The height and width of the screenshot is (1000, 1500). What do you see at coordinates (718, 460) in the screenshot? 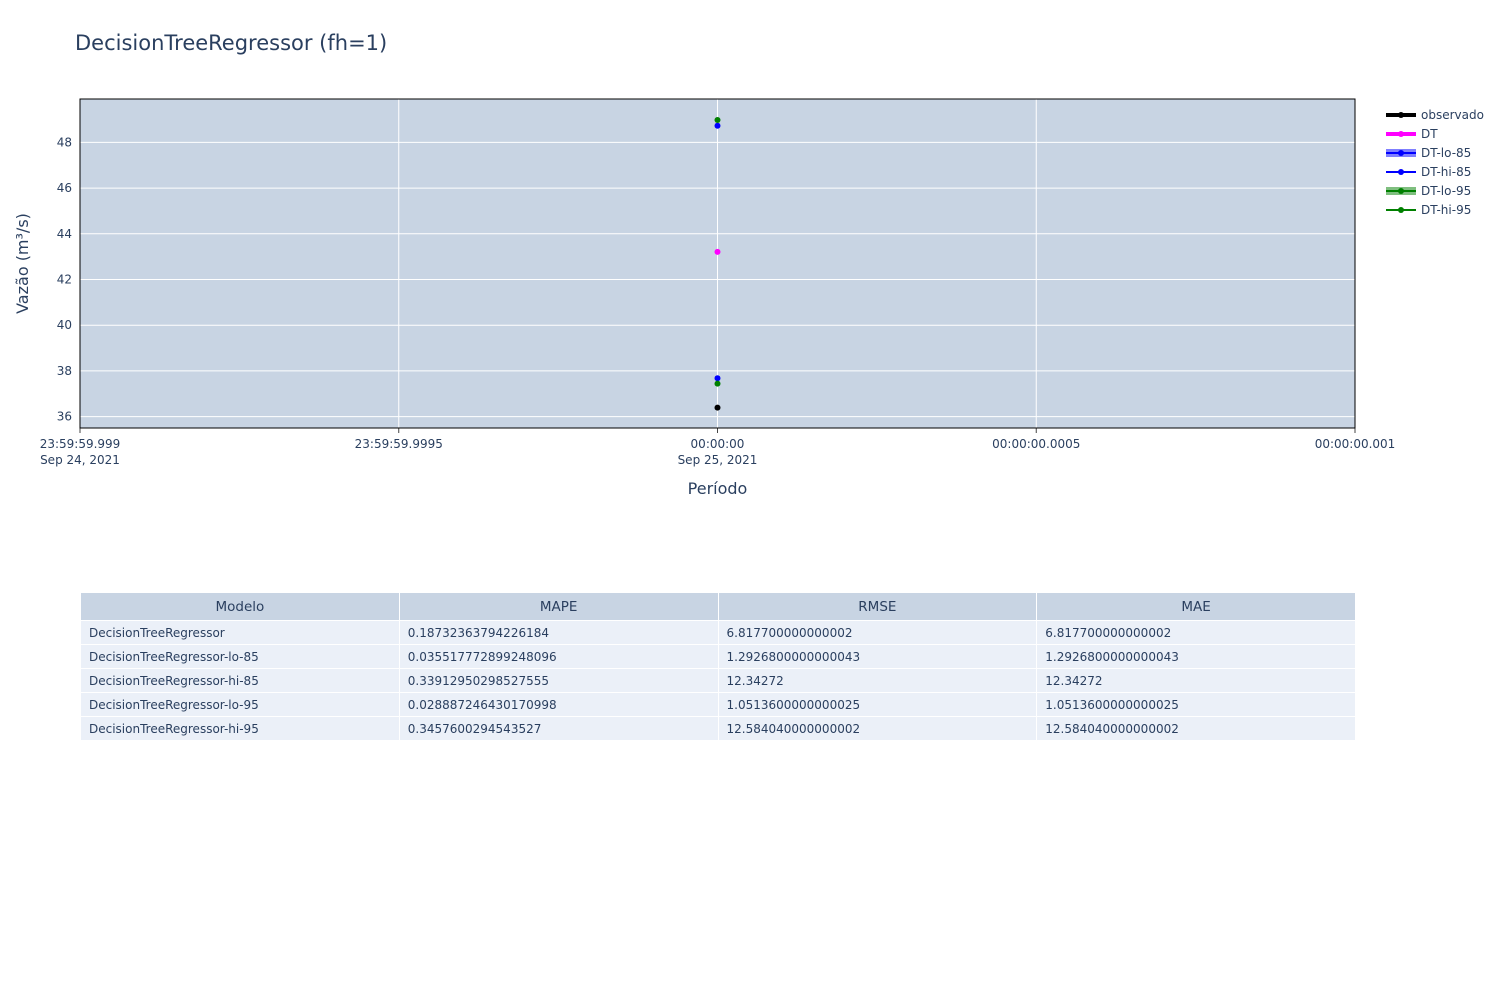
I see `x-tick-date-label: Sep 25, 2021` at bounding box center [718, 460].